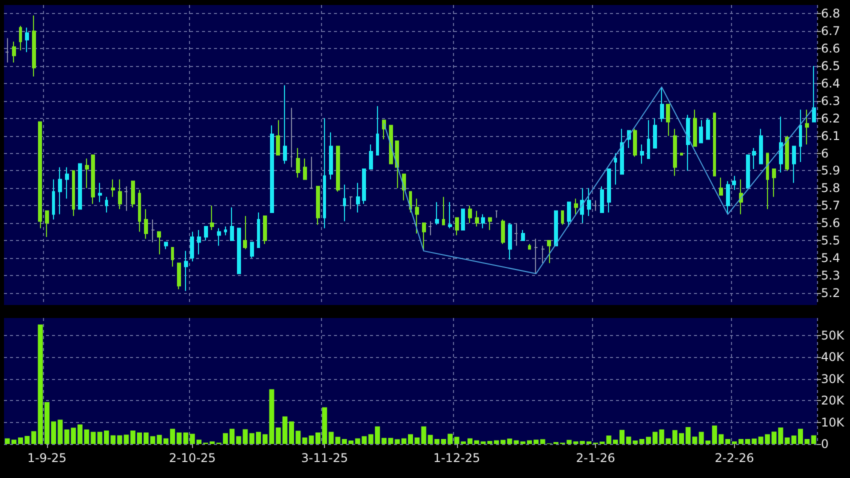  What do you see at coordinates (192, 458) in the screenshot?
I see `x-tick-label: 2-10-25` at bounding box center [192, 458].